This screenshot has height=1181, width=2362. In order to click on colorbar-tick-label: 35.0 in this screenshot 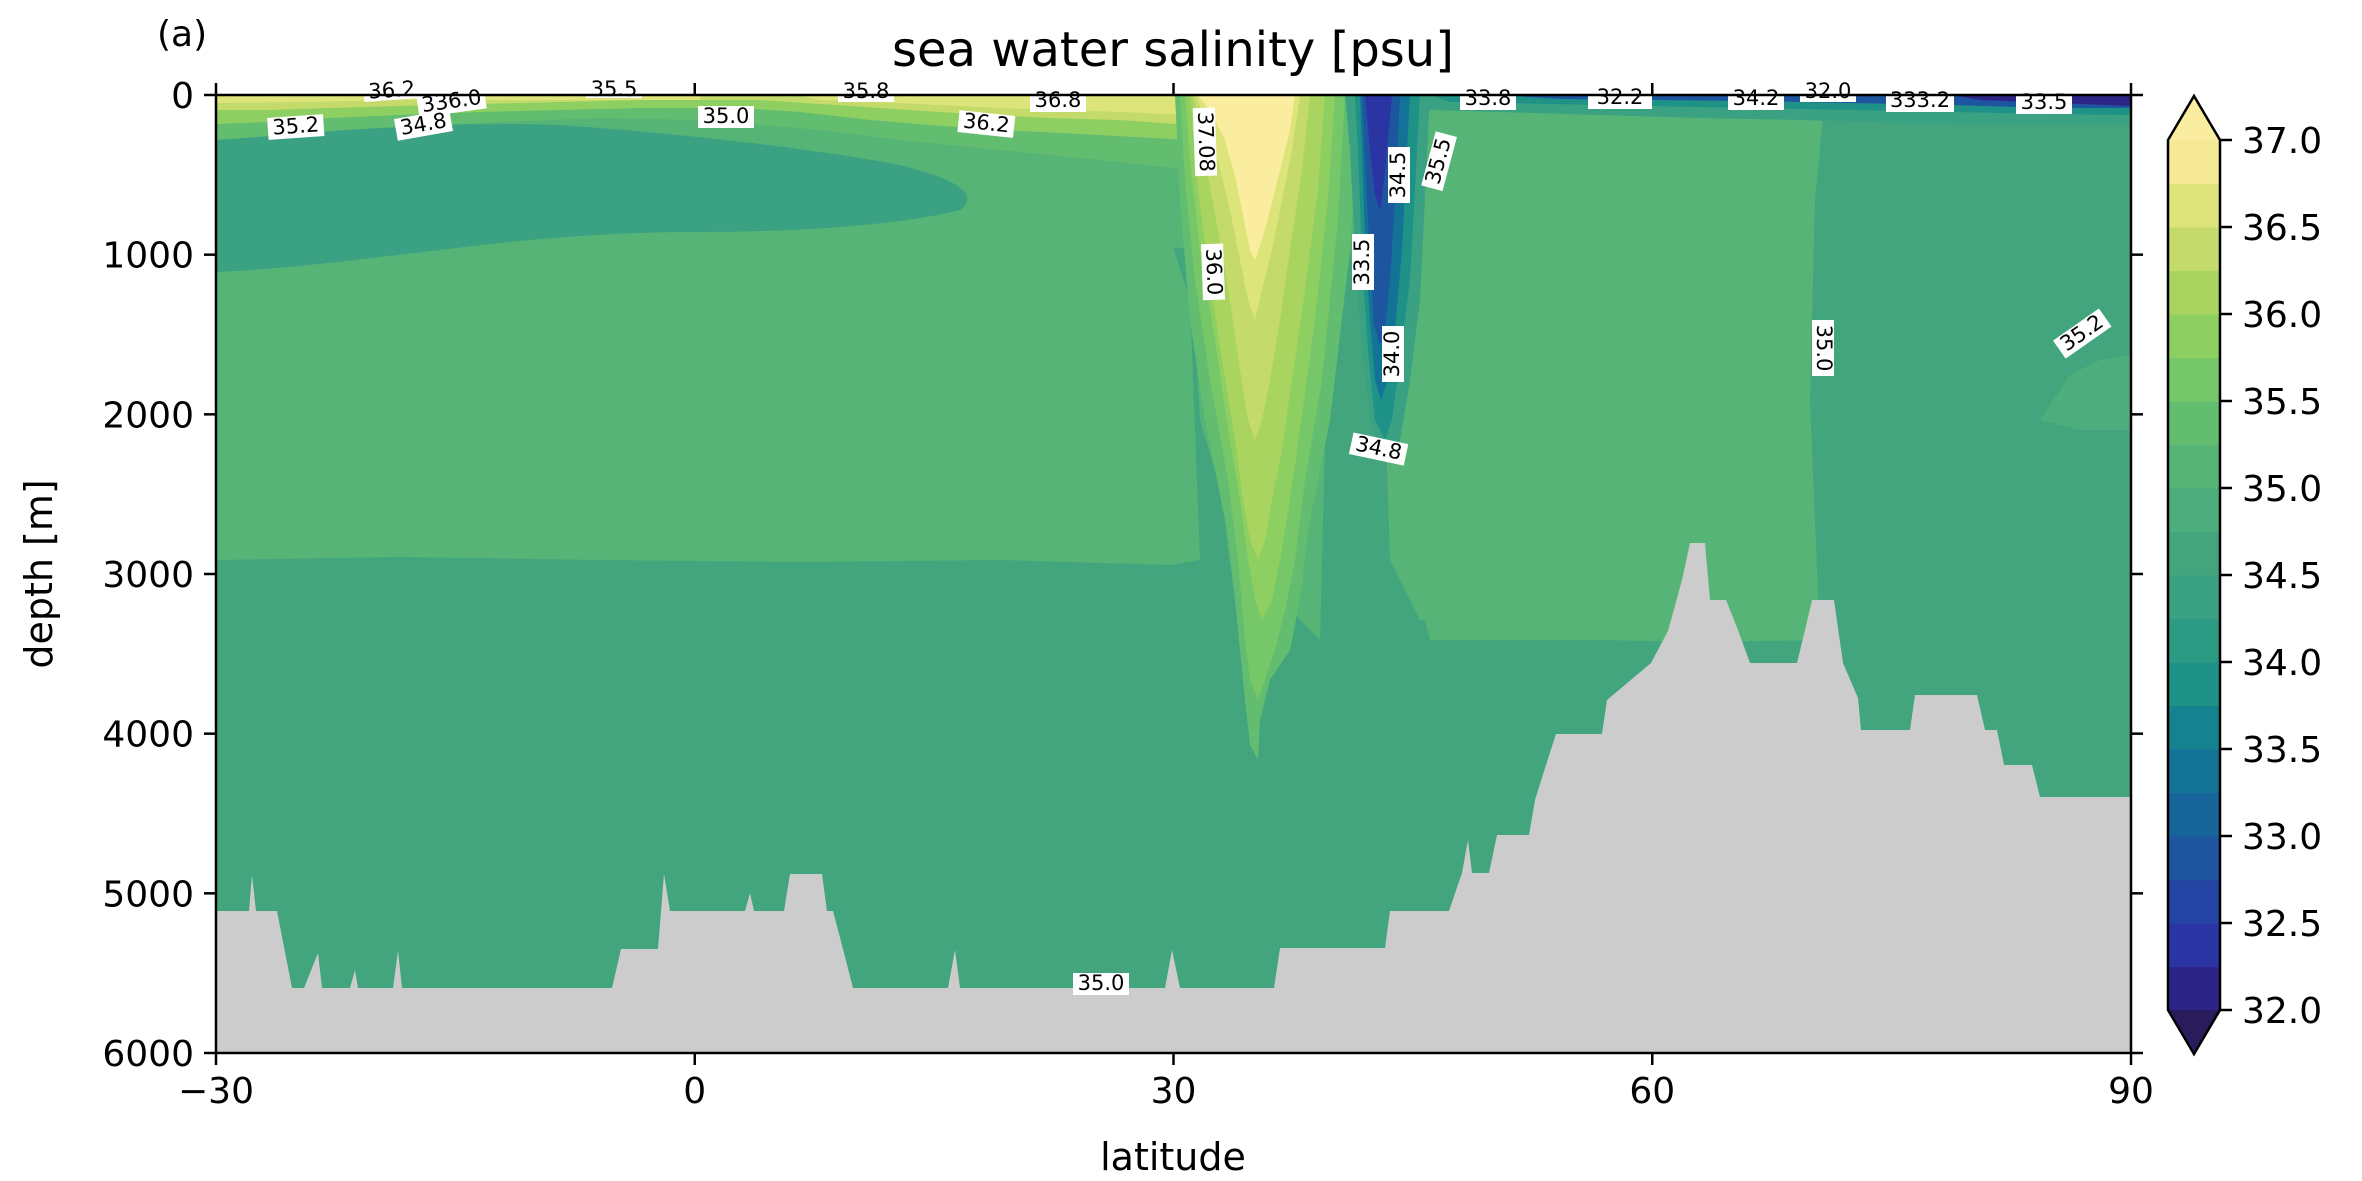, I will do `click(2282, 489)`.